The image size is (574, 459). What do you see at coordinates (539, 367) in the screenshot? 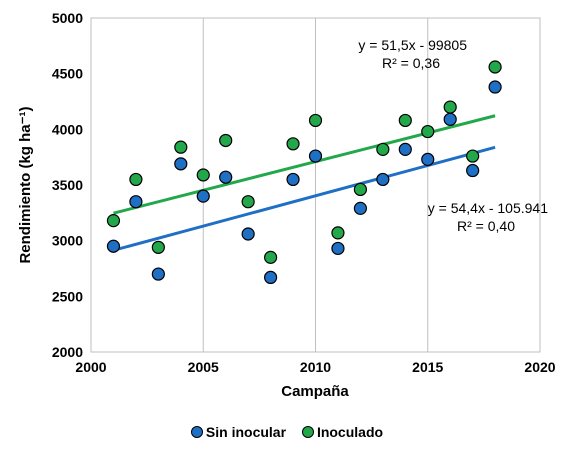
I see `x-tick-label: 2020` at bounding box center [539, 367].